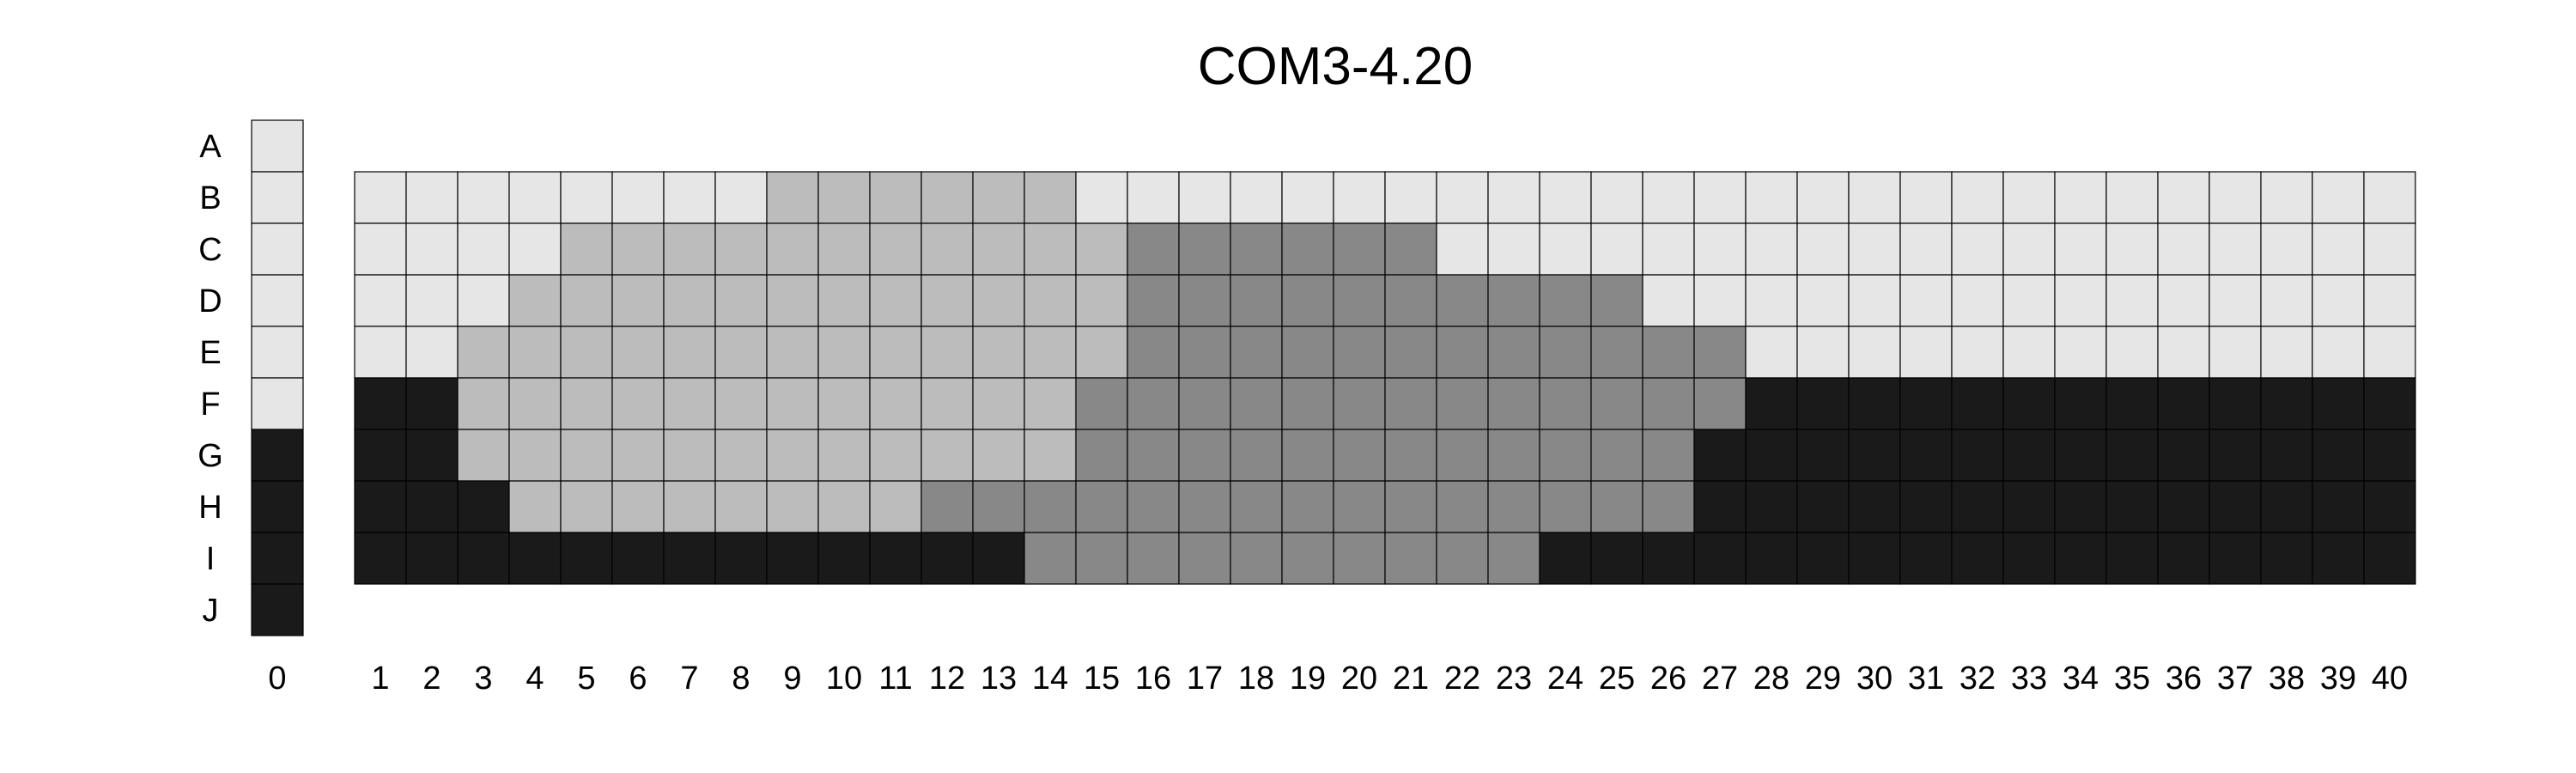 This screenshot has height=773, width=2576. What do you see at coordinates (211, 611) in the screenshot?
I see `row-label-j: J` at bounding box center [211, 611].